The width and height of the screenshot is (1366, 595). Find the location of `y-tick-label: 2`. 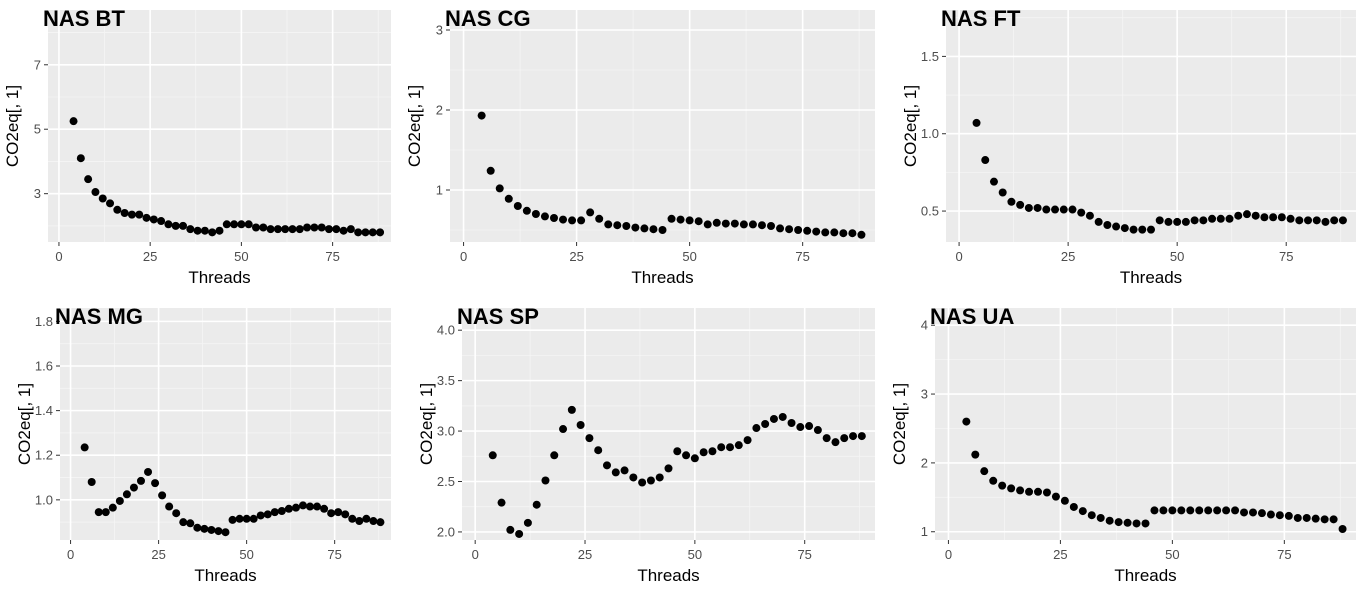

y-tick-label: 2 is located at coordinates (439, 110).